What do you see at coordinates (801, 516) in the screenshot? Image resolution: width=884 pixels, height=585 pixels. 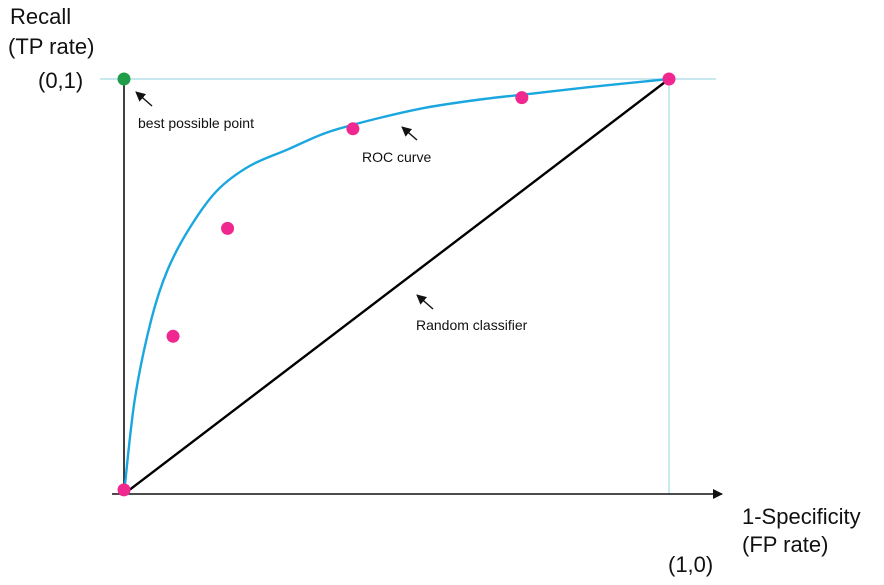 I see `x-axis-label-line1: 1-Specificity` at bounding box center [801, 516].